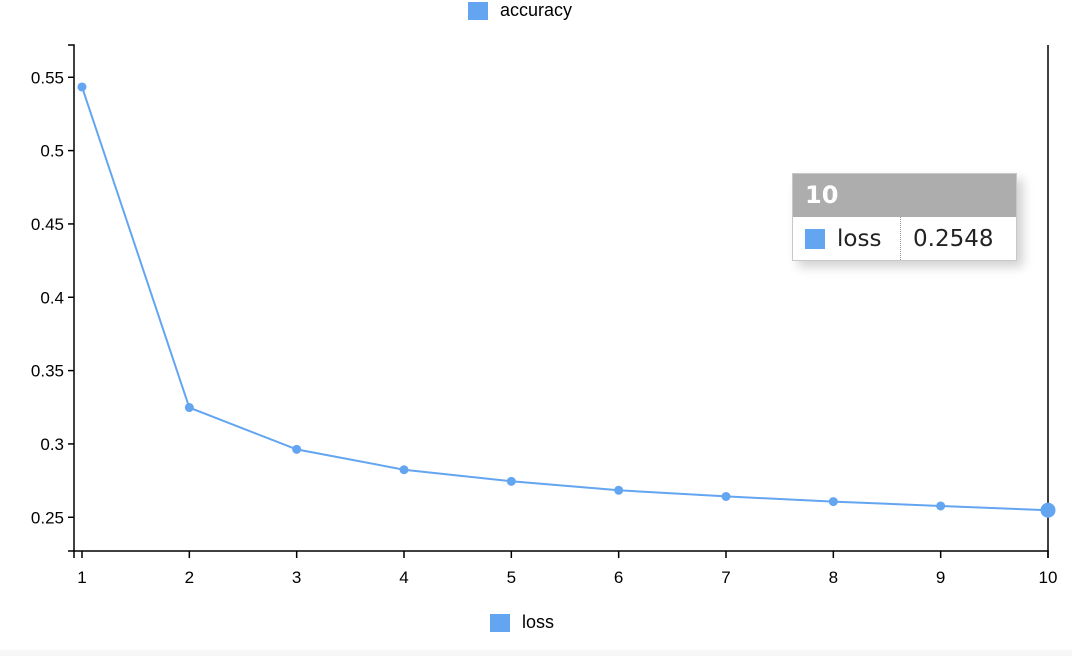  Describe the element at coordinates (189, 577) in the screenshot. I see `x-tick-label: 2` at that location.